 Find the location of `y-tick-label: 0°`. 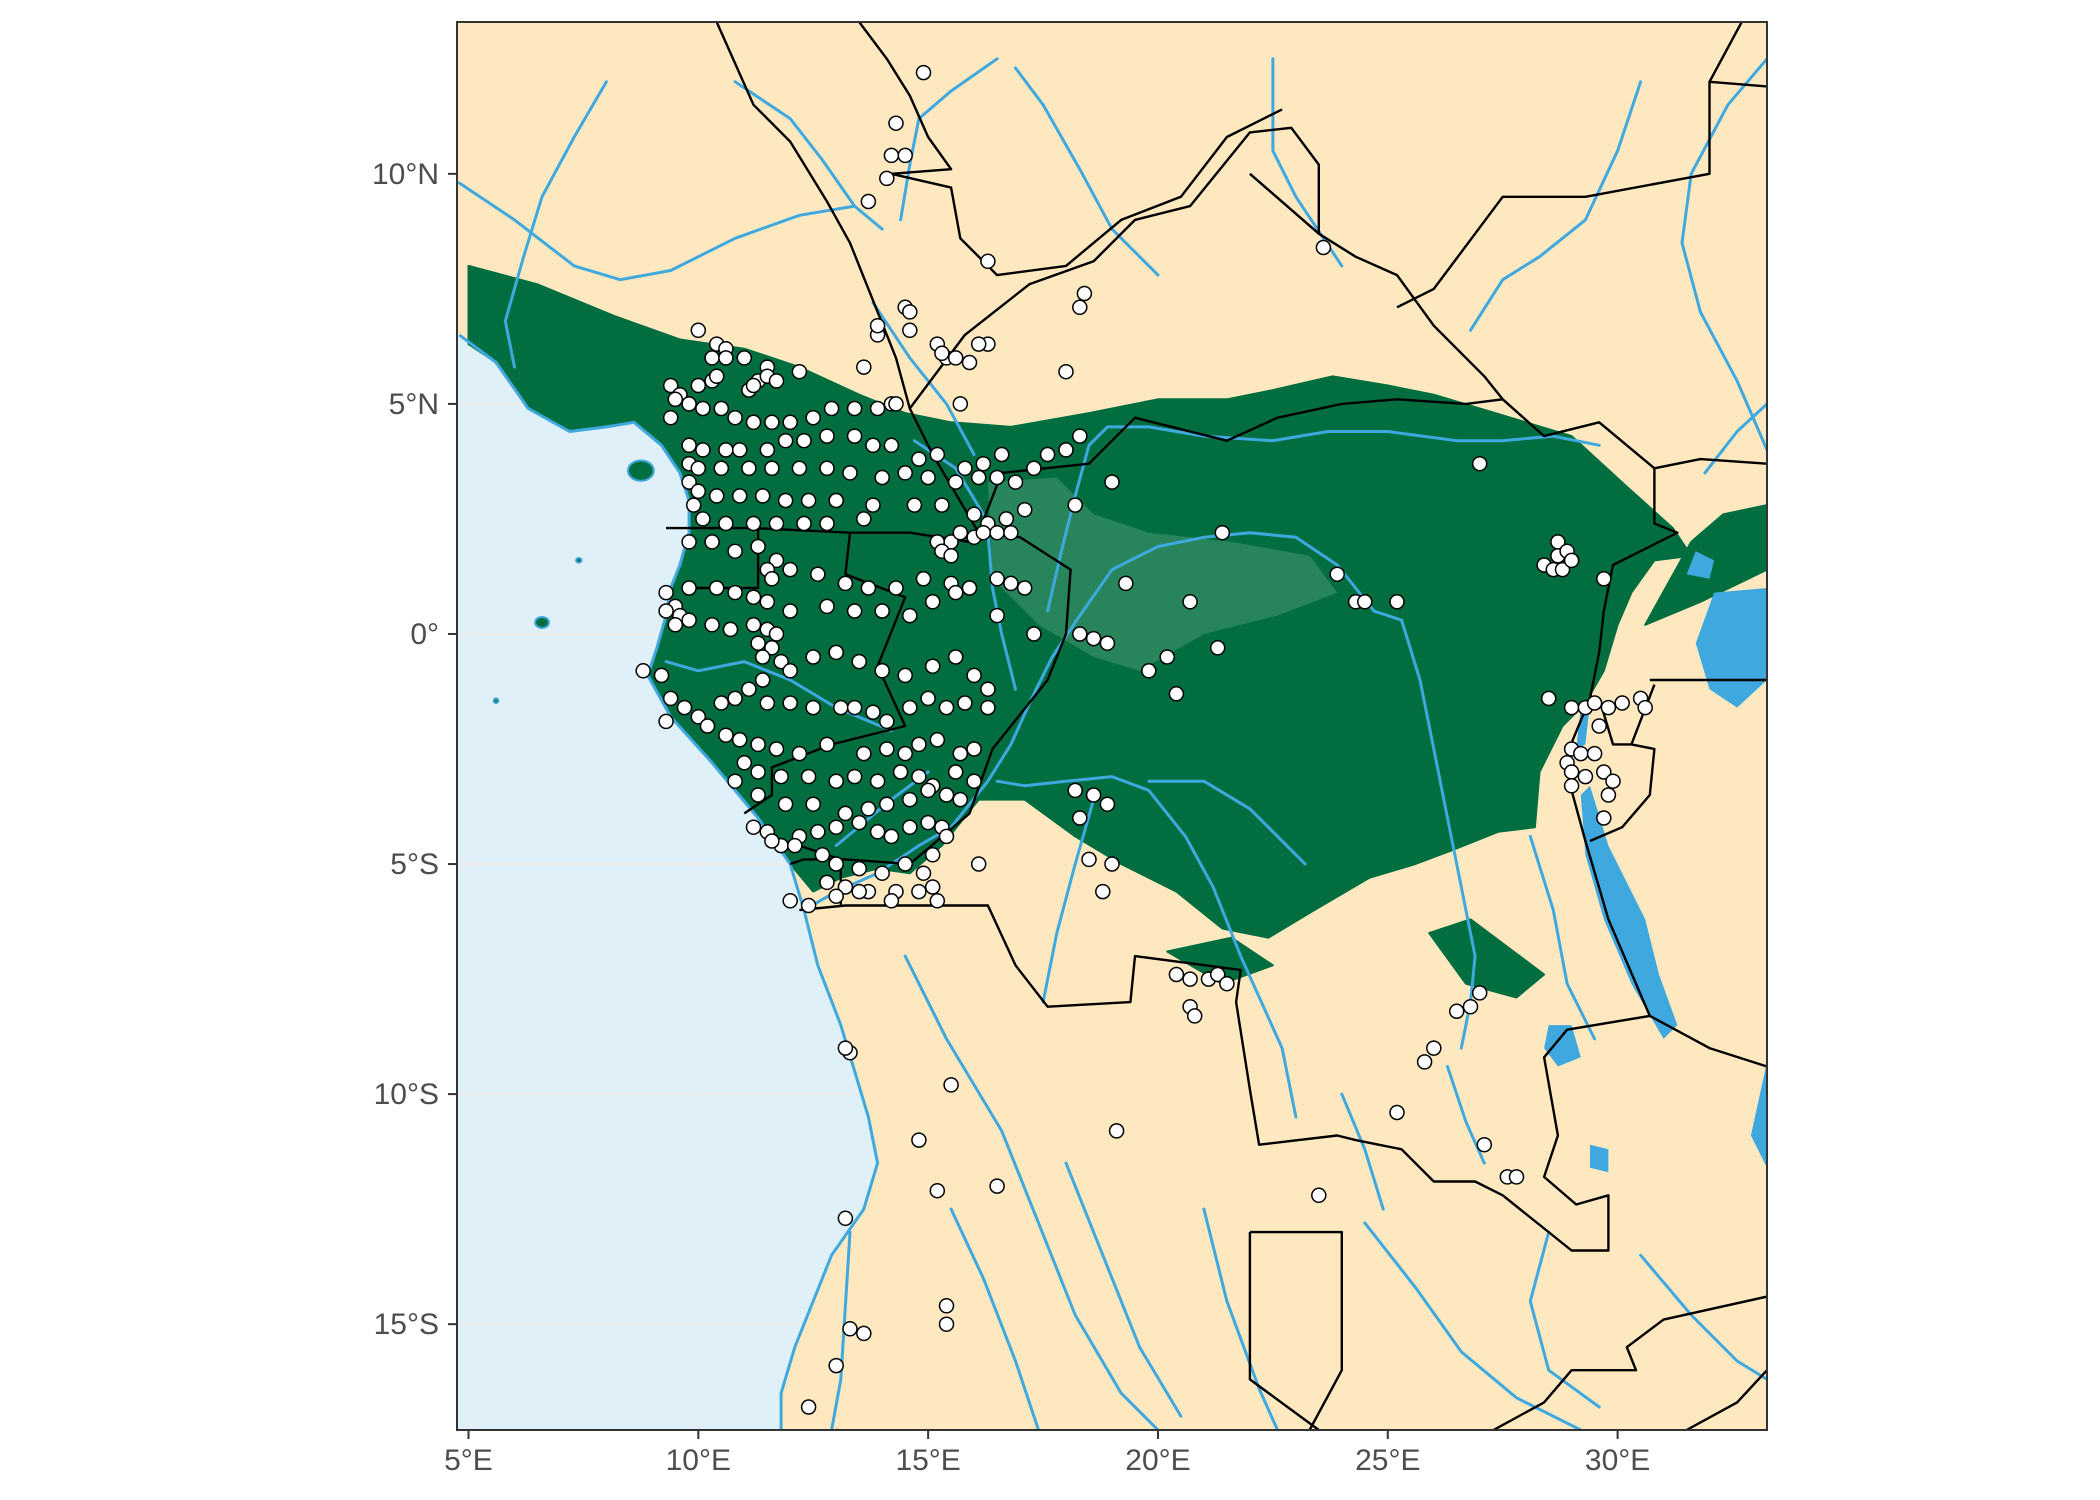

y-tick-label: 0° is located at coordinates (424, 634).